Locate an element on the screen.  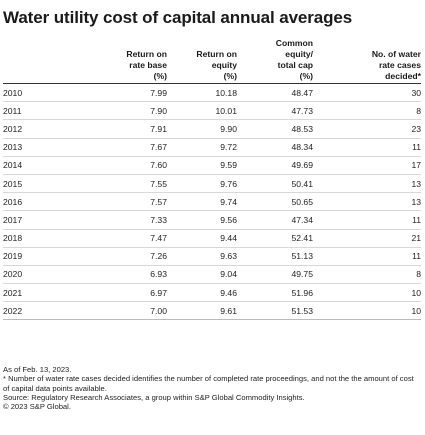
header-row-2: Return on Return on equity/ No. of water is located at coordinates (212, 54).